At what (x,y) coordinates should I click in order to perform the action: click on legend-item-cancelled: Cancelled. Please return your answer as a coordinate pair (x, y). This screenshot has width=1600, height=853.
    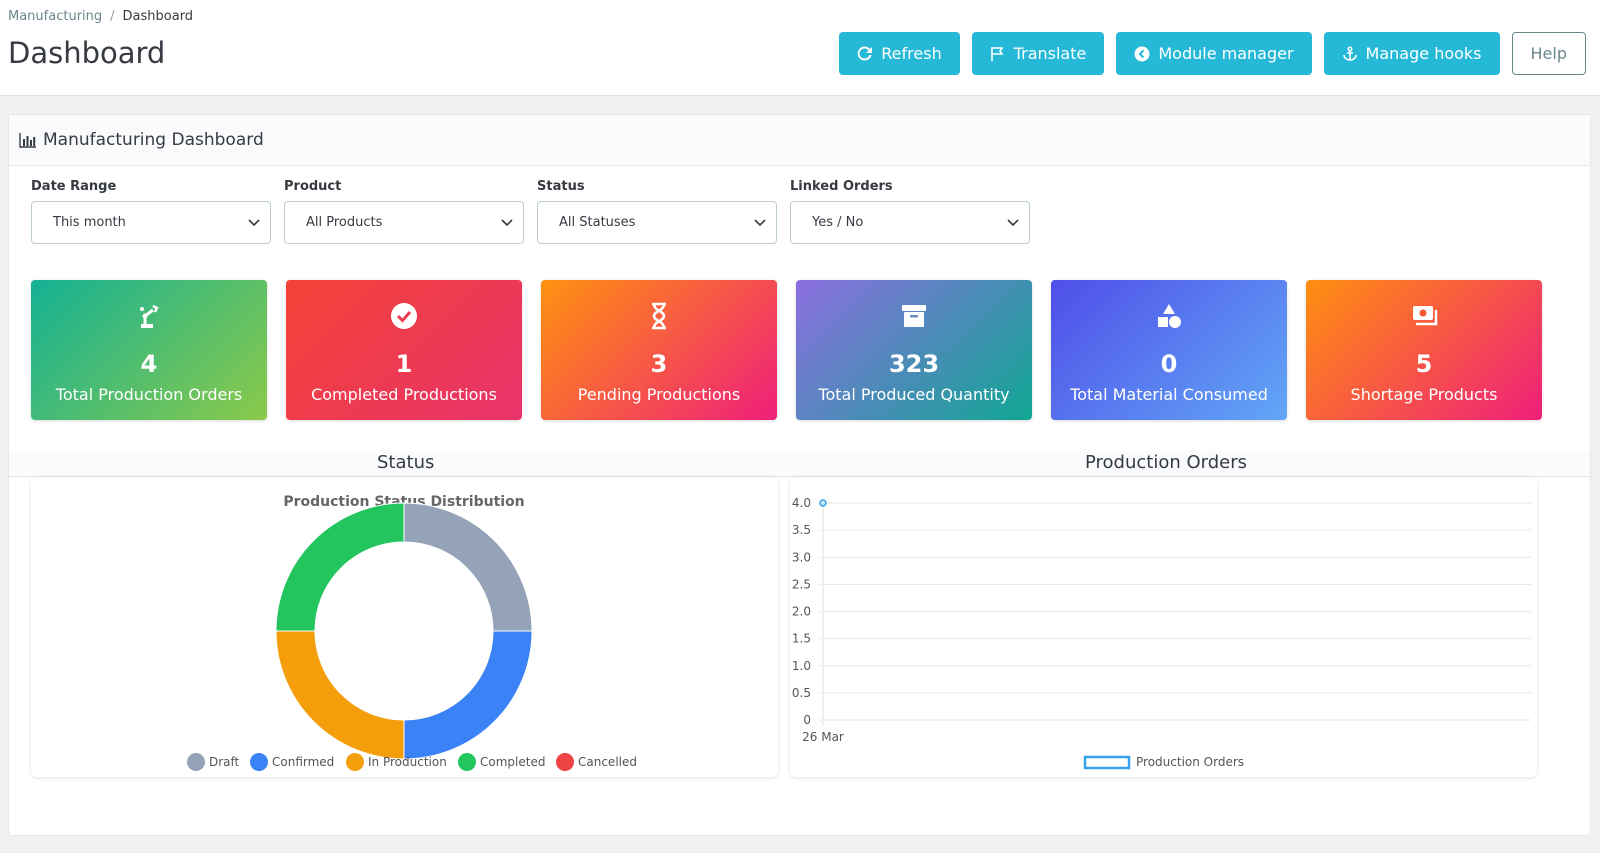
    Looking at the image, I should click on (596, 762).